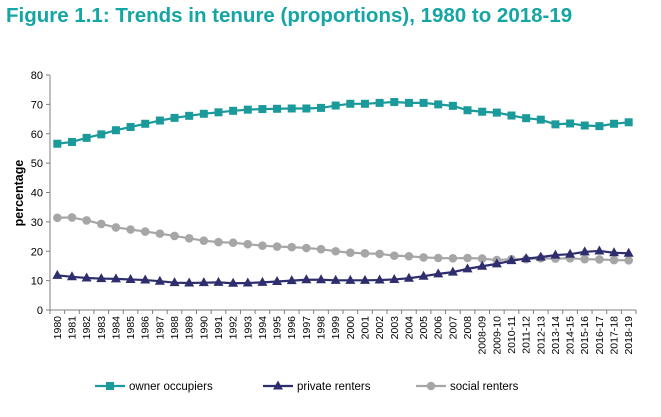 The width and height of the screenshot is (661, 417). I want to click on y-tick-label: 60, so click(37, 135).